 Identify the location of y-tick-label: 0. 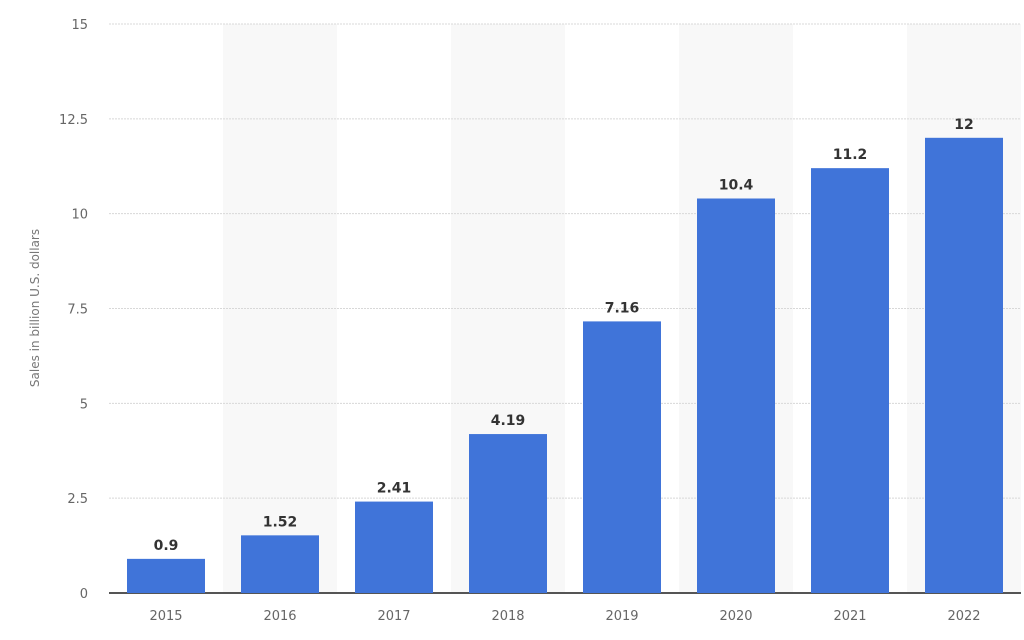
(84, 594).